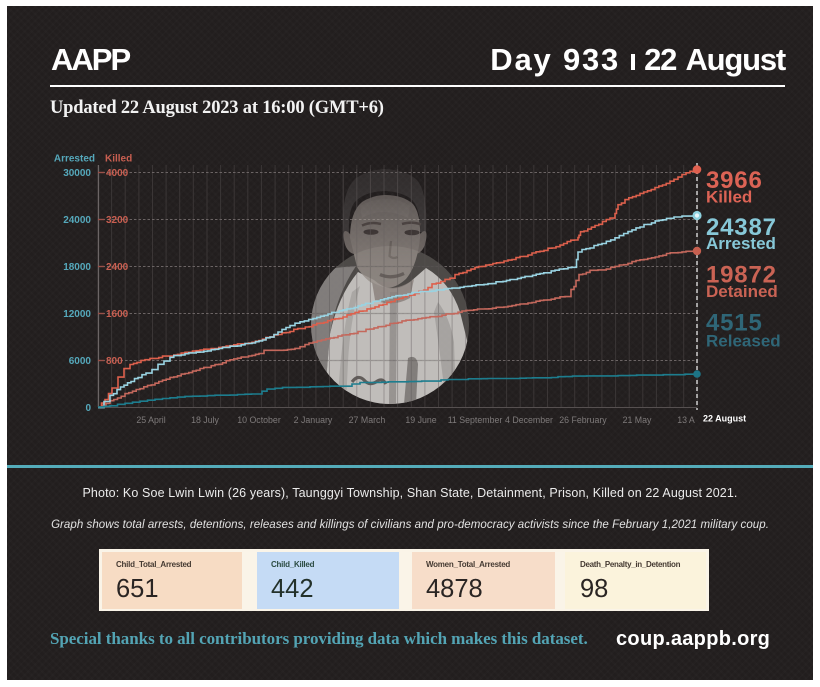 The width and height of the screenshot is (820, 687). What do you see at coordinates (150, 420) in the screenshot?
I see `svg-text: 25 April` at bounding box center [150, 420].